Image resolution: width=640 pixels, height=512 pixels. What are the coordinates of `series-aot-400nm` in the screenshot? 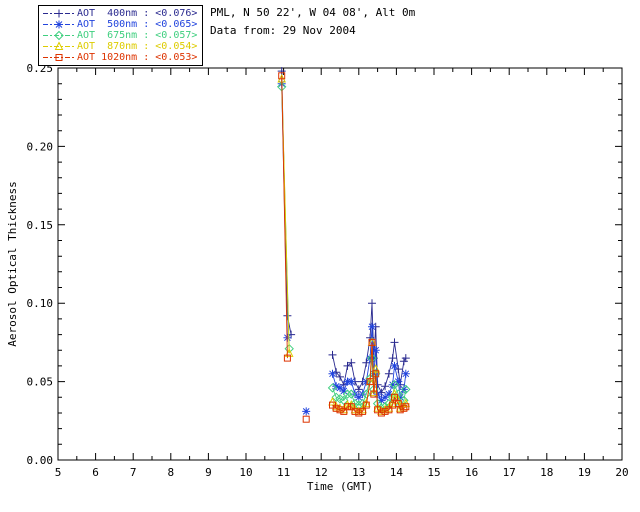 It's located at (343, 232).